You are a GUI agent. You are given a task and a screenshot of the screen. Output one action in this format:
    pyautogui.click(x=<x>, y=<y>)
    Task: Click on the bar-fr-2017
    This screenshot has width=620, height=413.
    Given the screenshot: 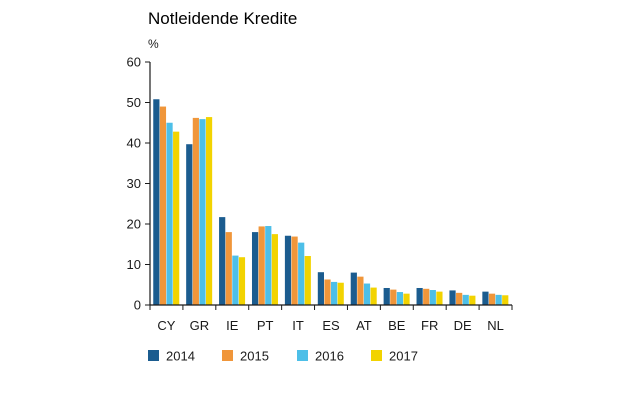 What is the action you would take?
    pyautogui.click(x=439, y=298)
    